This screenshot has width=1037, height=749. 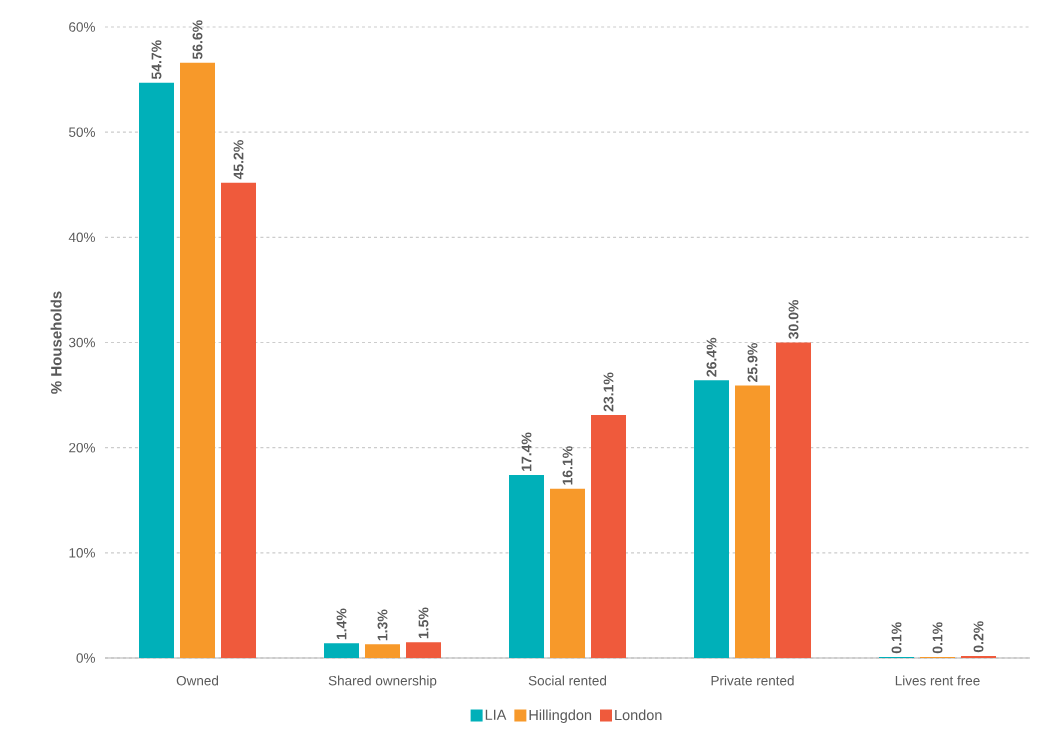 I want to click on y-tick-label: 40%, so click(x=81, y=237).